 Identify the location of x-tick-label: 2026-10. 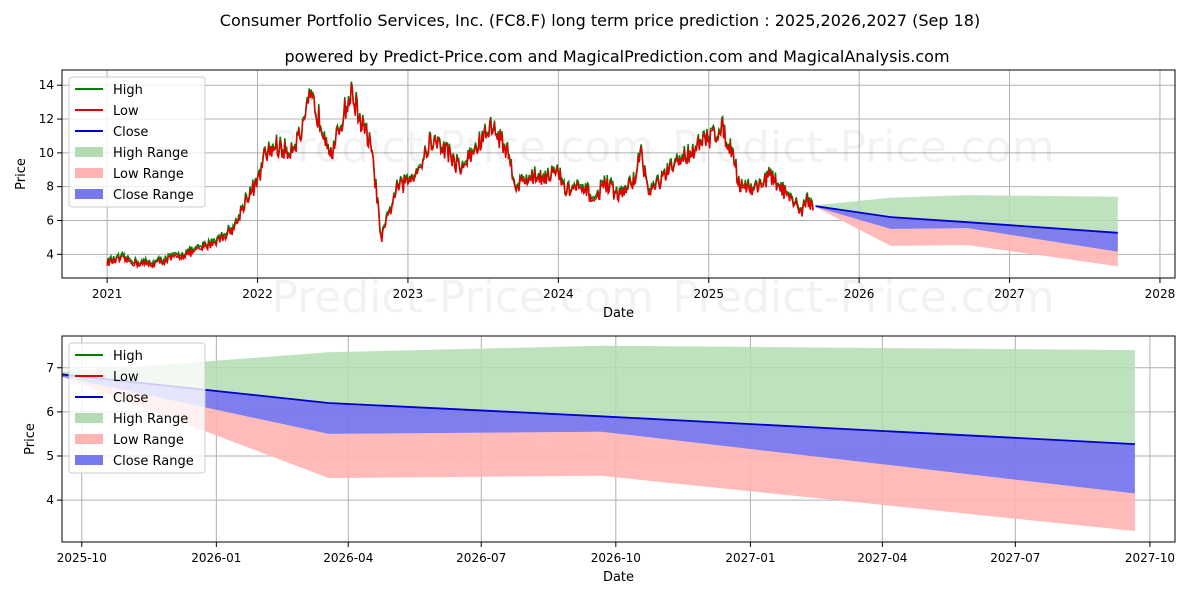
(616, 558).